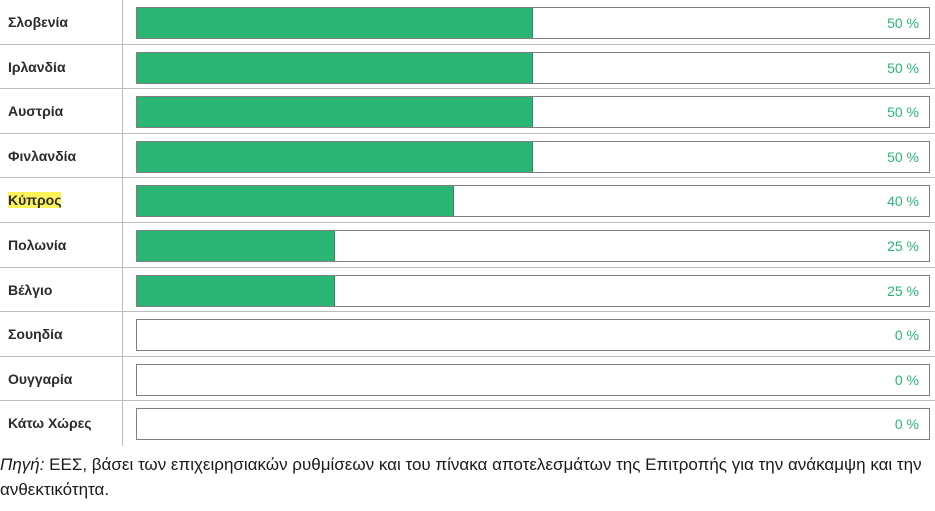  I want to click on chart-row: Φινλανδία 50 %, so click(467, 156).